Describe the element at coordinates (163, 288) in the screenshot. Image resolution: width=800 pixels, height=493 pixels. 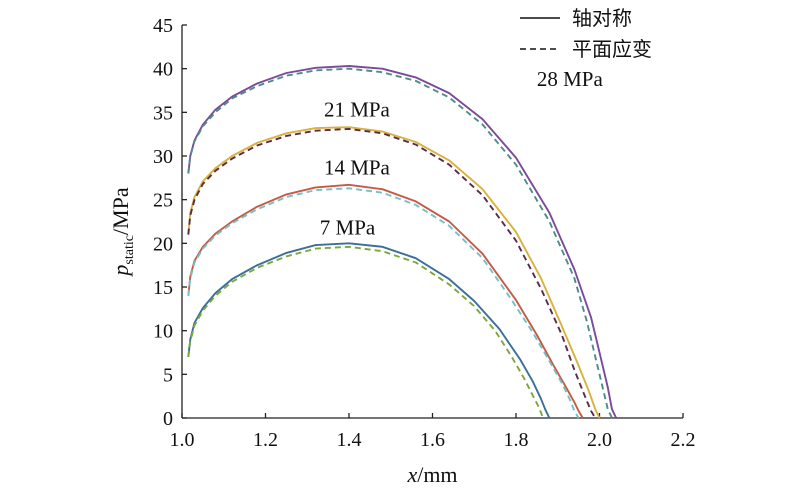
I see `y-tick-label: 15` at that location.